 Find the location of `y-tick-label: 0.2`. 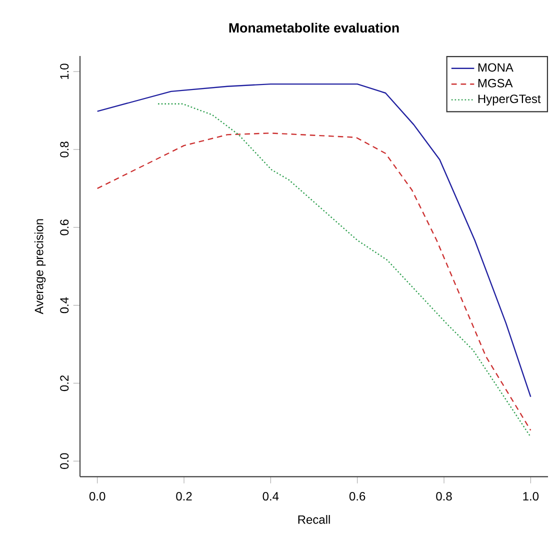

y-tick-label: 0.2 is located at coordinates (64, 383).